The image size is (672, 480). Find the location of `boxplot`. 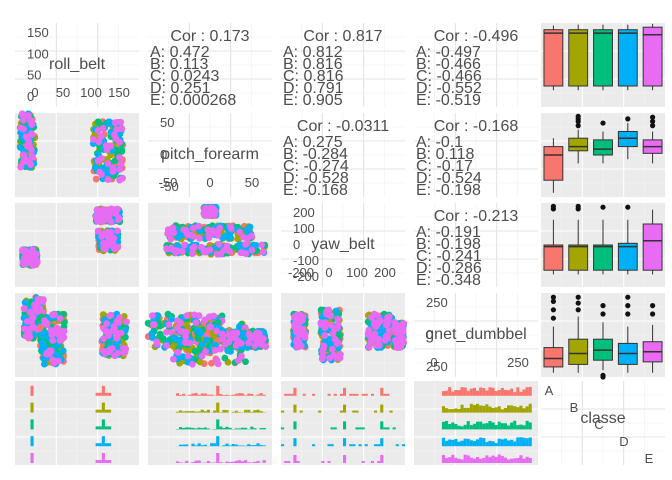

boxplot is located at coordinates (553, 333).